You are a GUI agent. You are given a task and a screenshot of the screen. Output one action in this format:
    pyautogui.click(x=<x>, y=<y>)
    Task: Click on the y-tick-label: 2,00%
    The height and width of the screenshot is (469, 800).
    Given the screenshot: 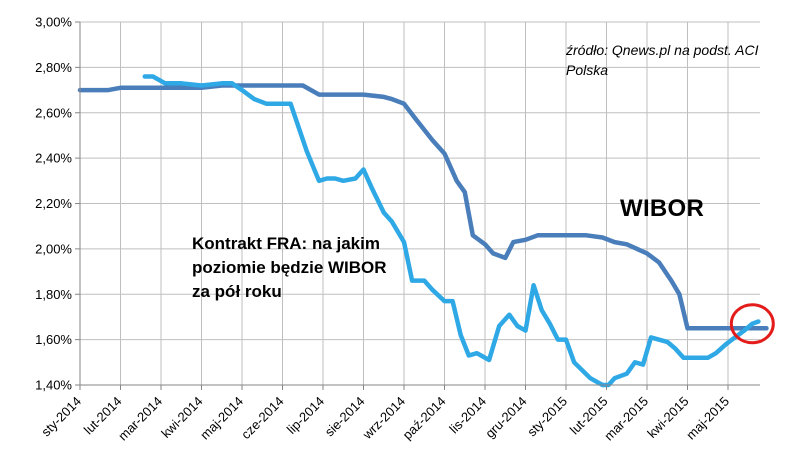 What is the action you would take?
    pyautogui.click(x=53, y=248)
    